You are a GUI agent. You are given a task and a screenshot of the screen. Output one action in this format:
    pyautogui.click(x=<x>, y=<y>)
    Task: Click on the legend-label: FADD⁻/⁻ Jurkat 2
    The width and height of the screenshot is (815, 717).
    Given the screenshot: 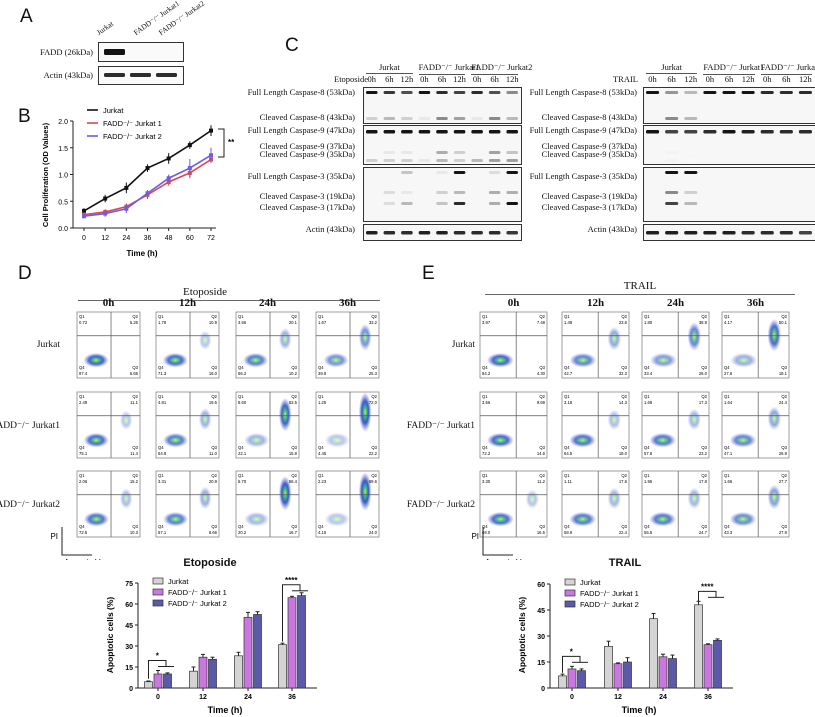 What is the action you would take?
    pyautogui.click(x=132, y=136)
    